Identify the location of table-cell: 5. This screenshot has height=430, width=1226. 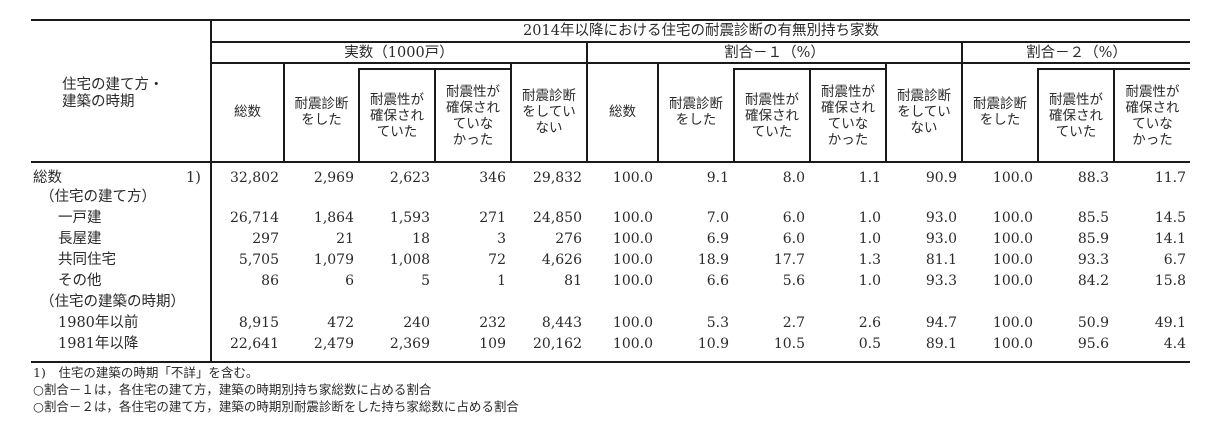
(425, 281).